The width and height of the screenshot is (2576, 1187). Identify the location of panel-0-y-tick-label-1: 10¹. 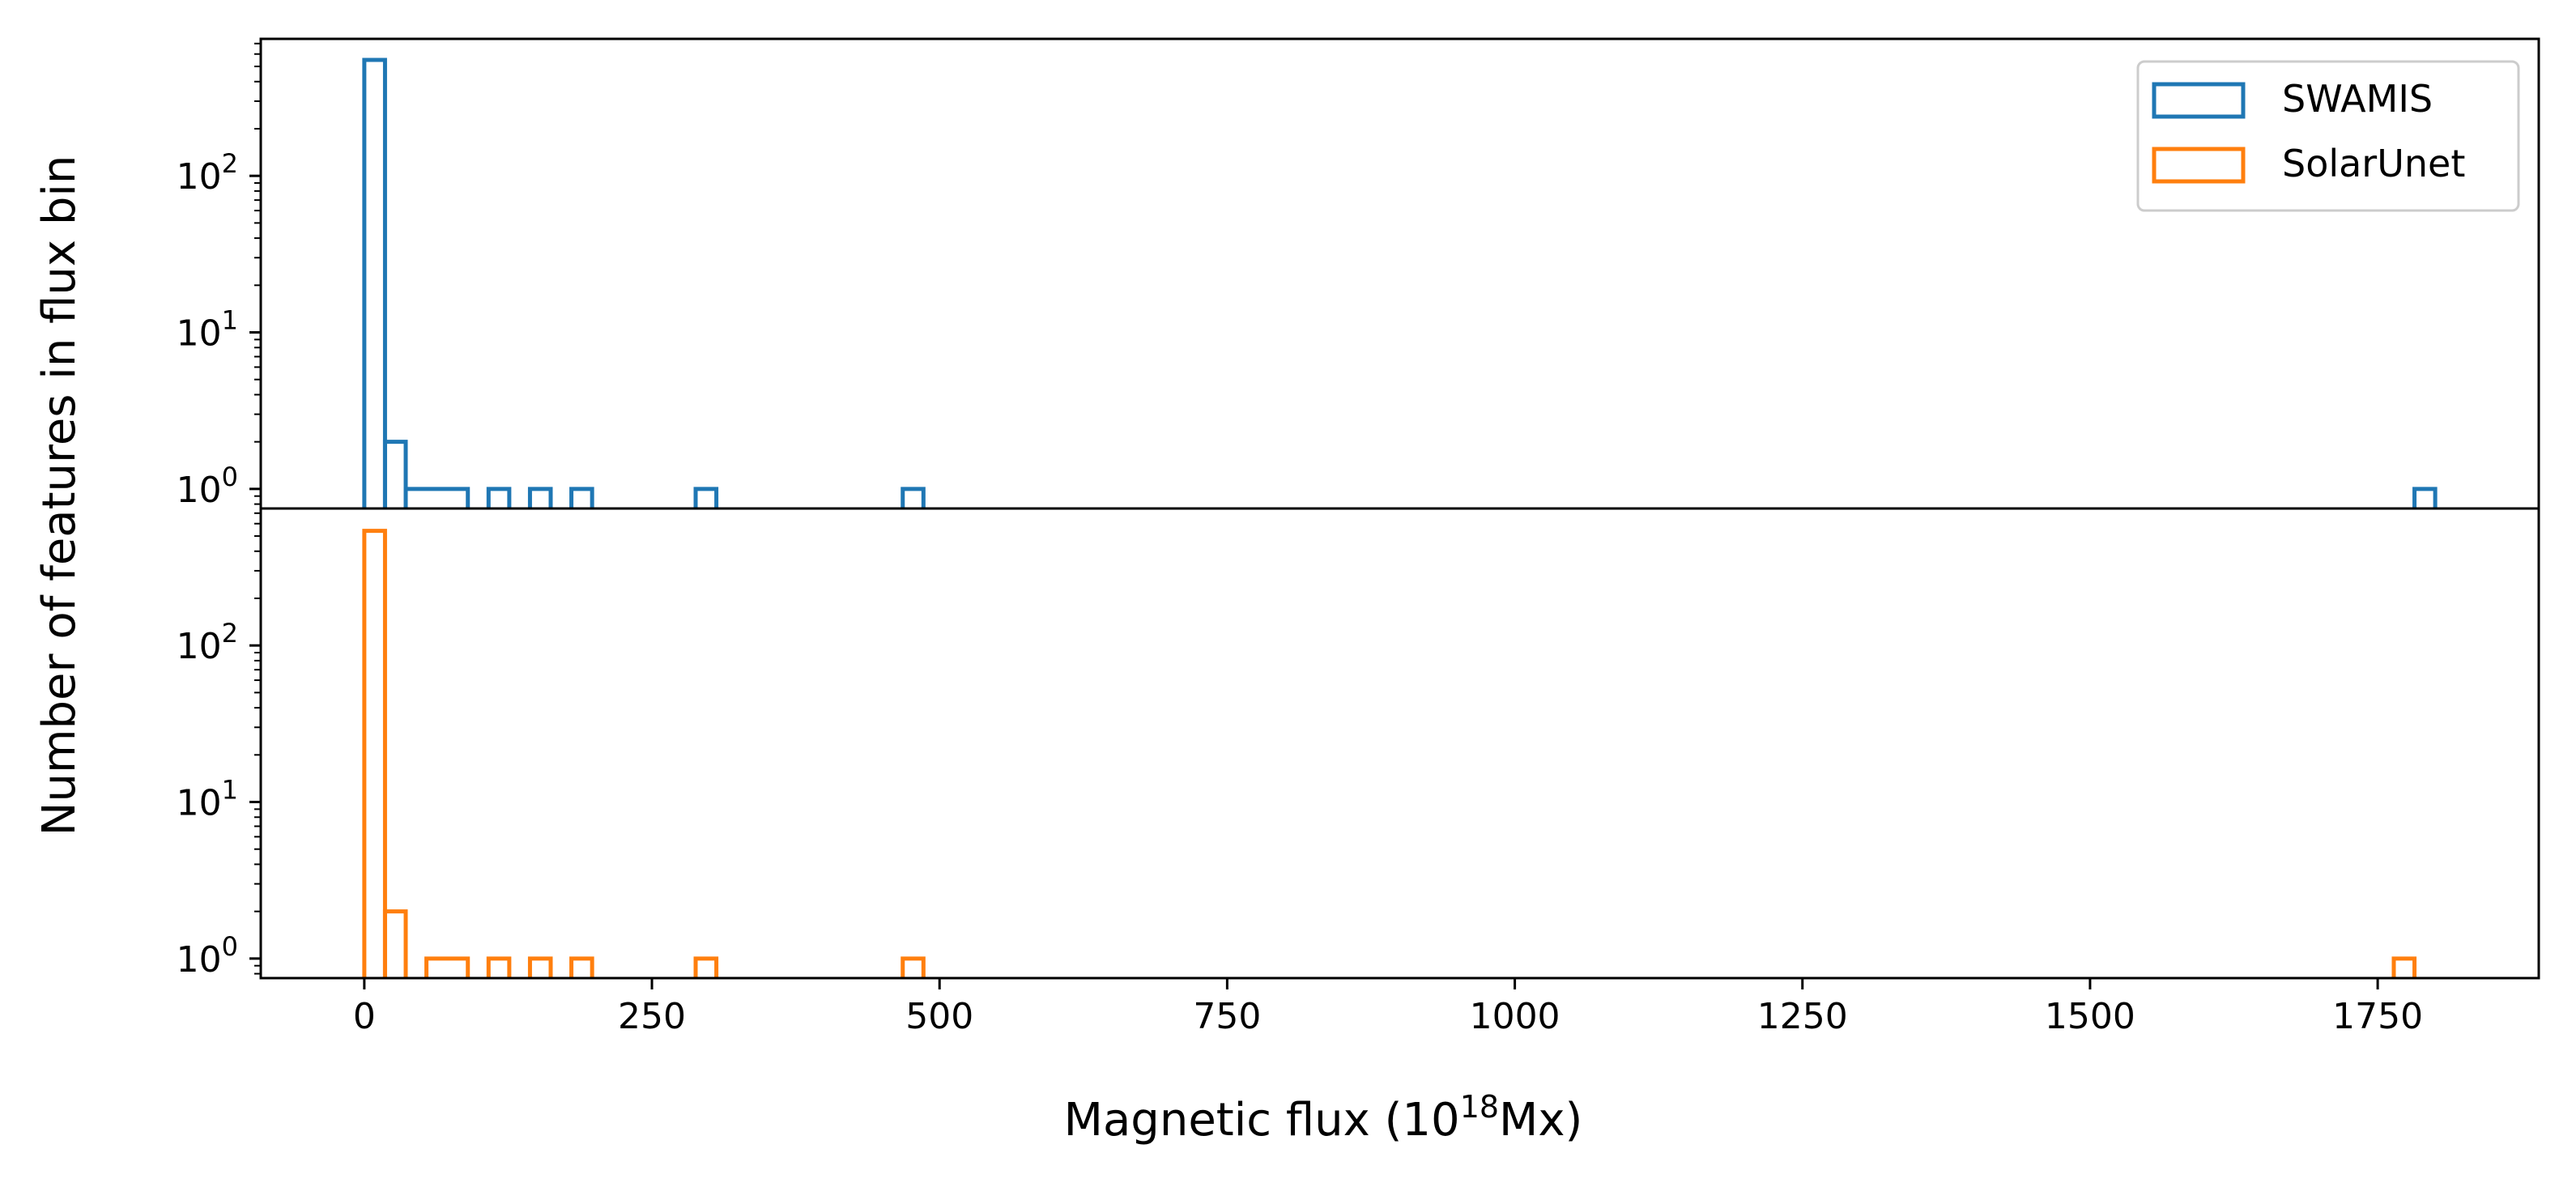
(207, 330).